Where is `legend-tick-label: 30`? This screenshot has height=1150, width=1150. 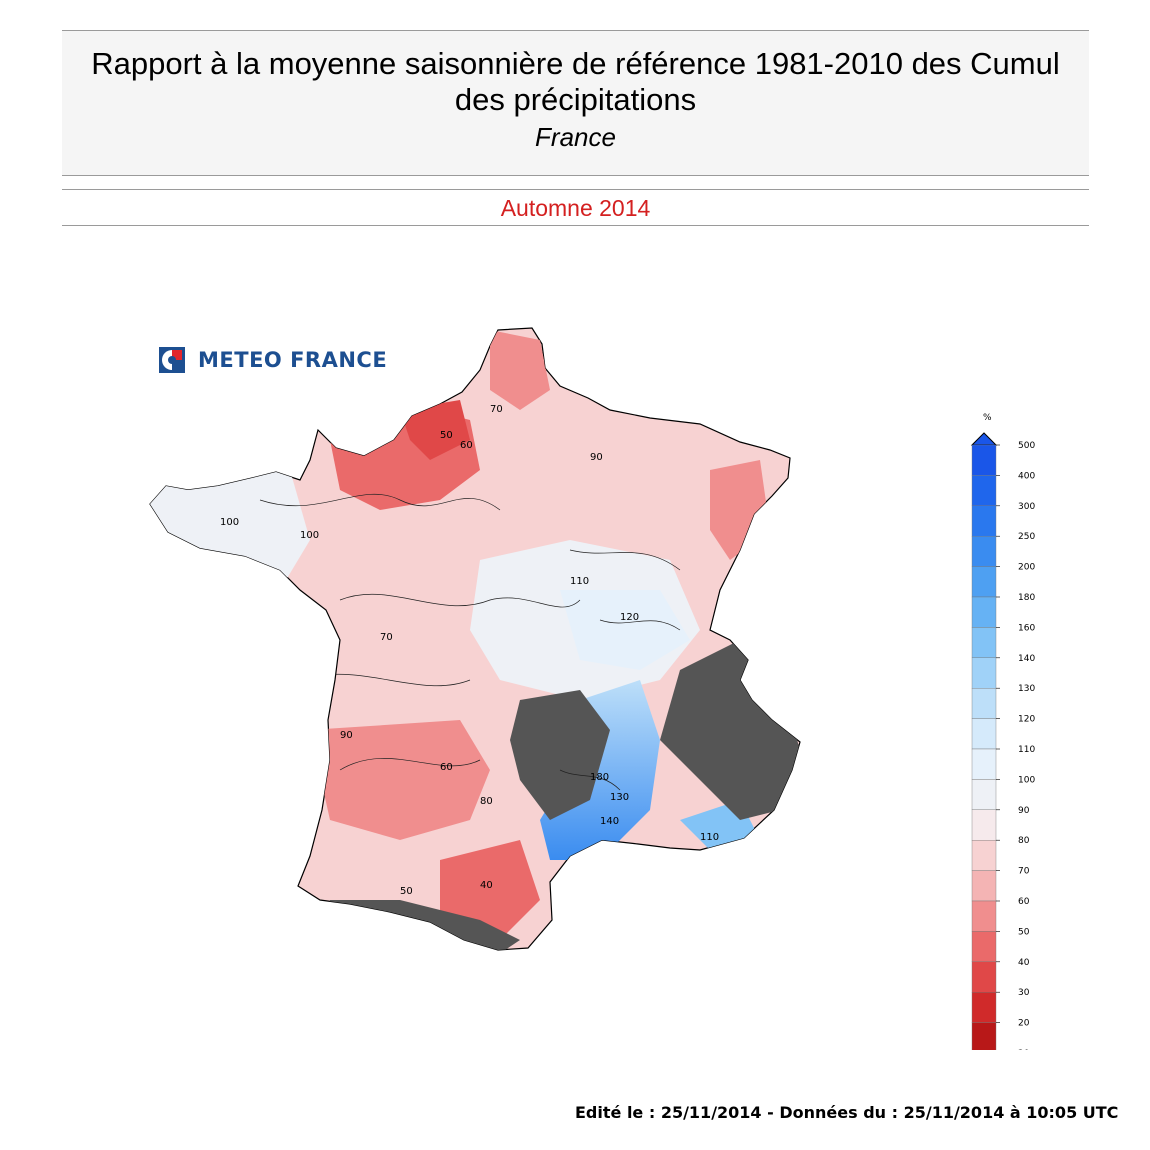 legend-tick-label: 30 is located at coordinates (1024, 993).